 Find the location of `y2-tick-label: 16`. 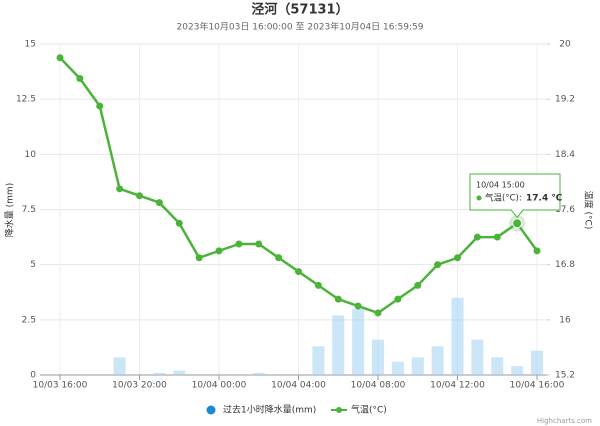

y2-tick-label: 16 is located at coordinates (565, 320).